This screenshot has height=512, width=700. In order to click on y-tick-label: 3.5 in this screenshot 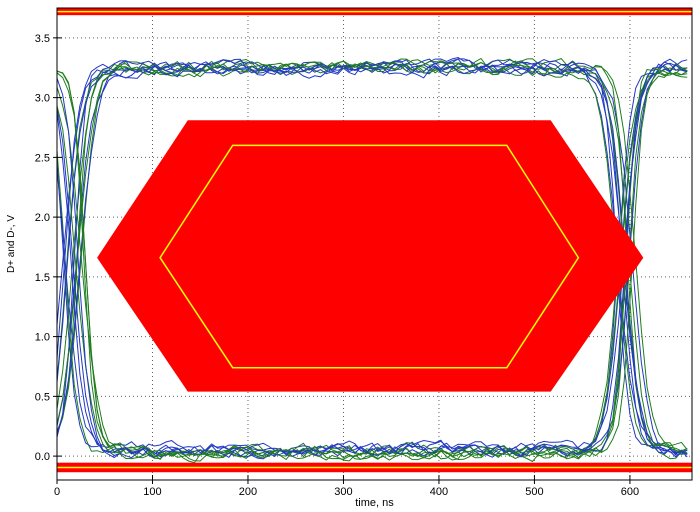, I will do `click(42, 39)`.